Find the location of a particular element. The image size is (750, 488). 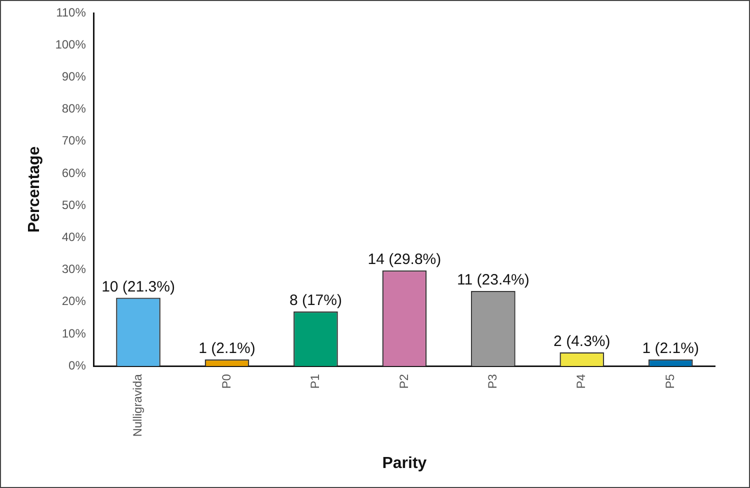

y-tick-label: 80% is located at coordinates (74, 109).